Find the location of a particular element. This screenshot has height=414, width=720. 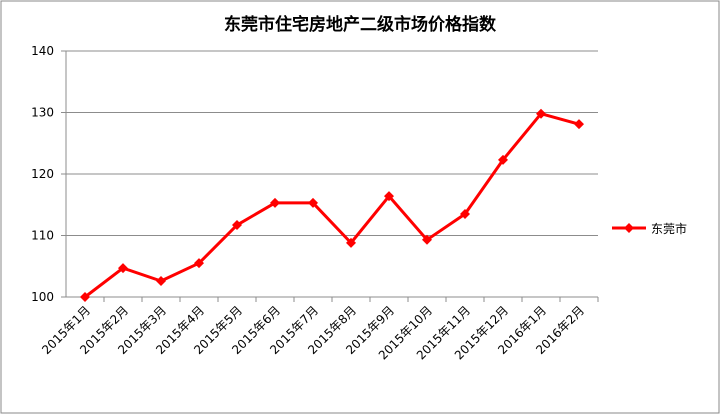

y-tick-label: 100 is located at coordinates (42, 297).